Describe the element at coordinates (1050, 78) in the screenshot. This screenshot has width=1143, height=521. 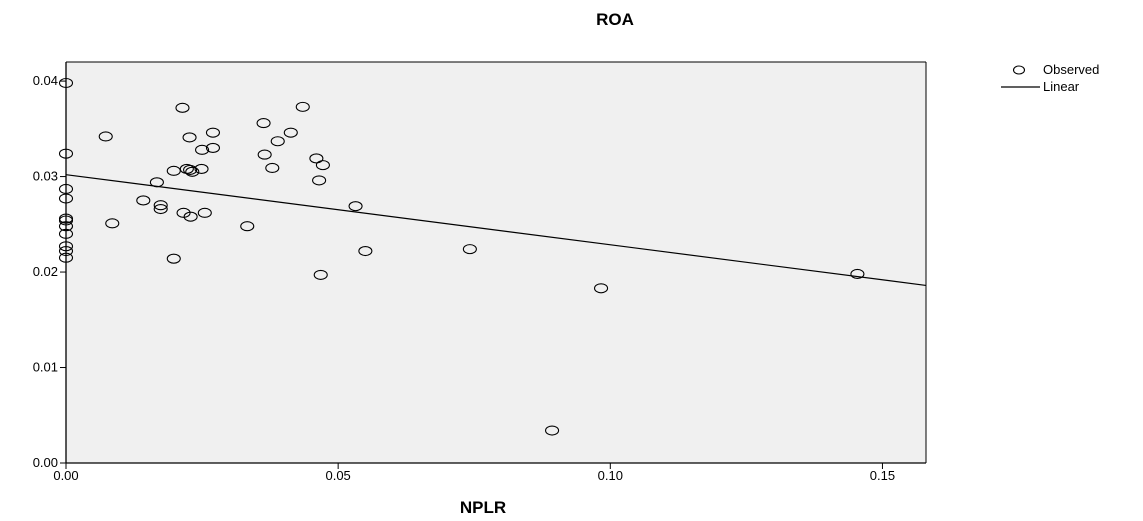
I see `legend: Observed Linear` at that location.